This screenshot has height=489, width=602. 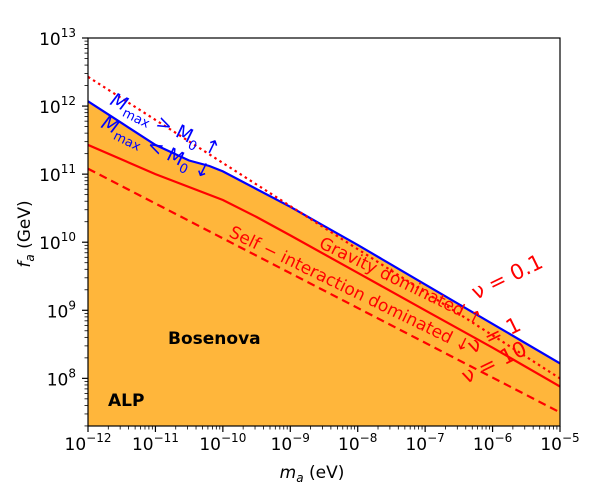 I want to click on y-tick-label-4: 10¹², so click(x=57, y=106).